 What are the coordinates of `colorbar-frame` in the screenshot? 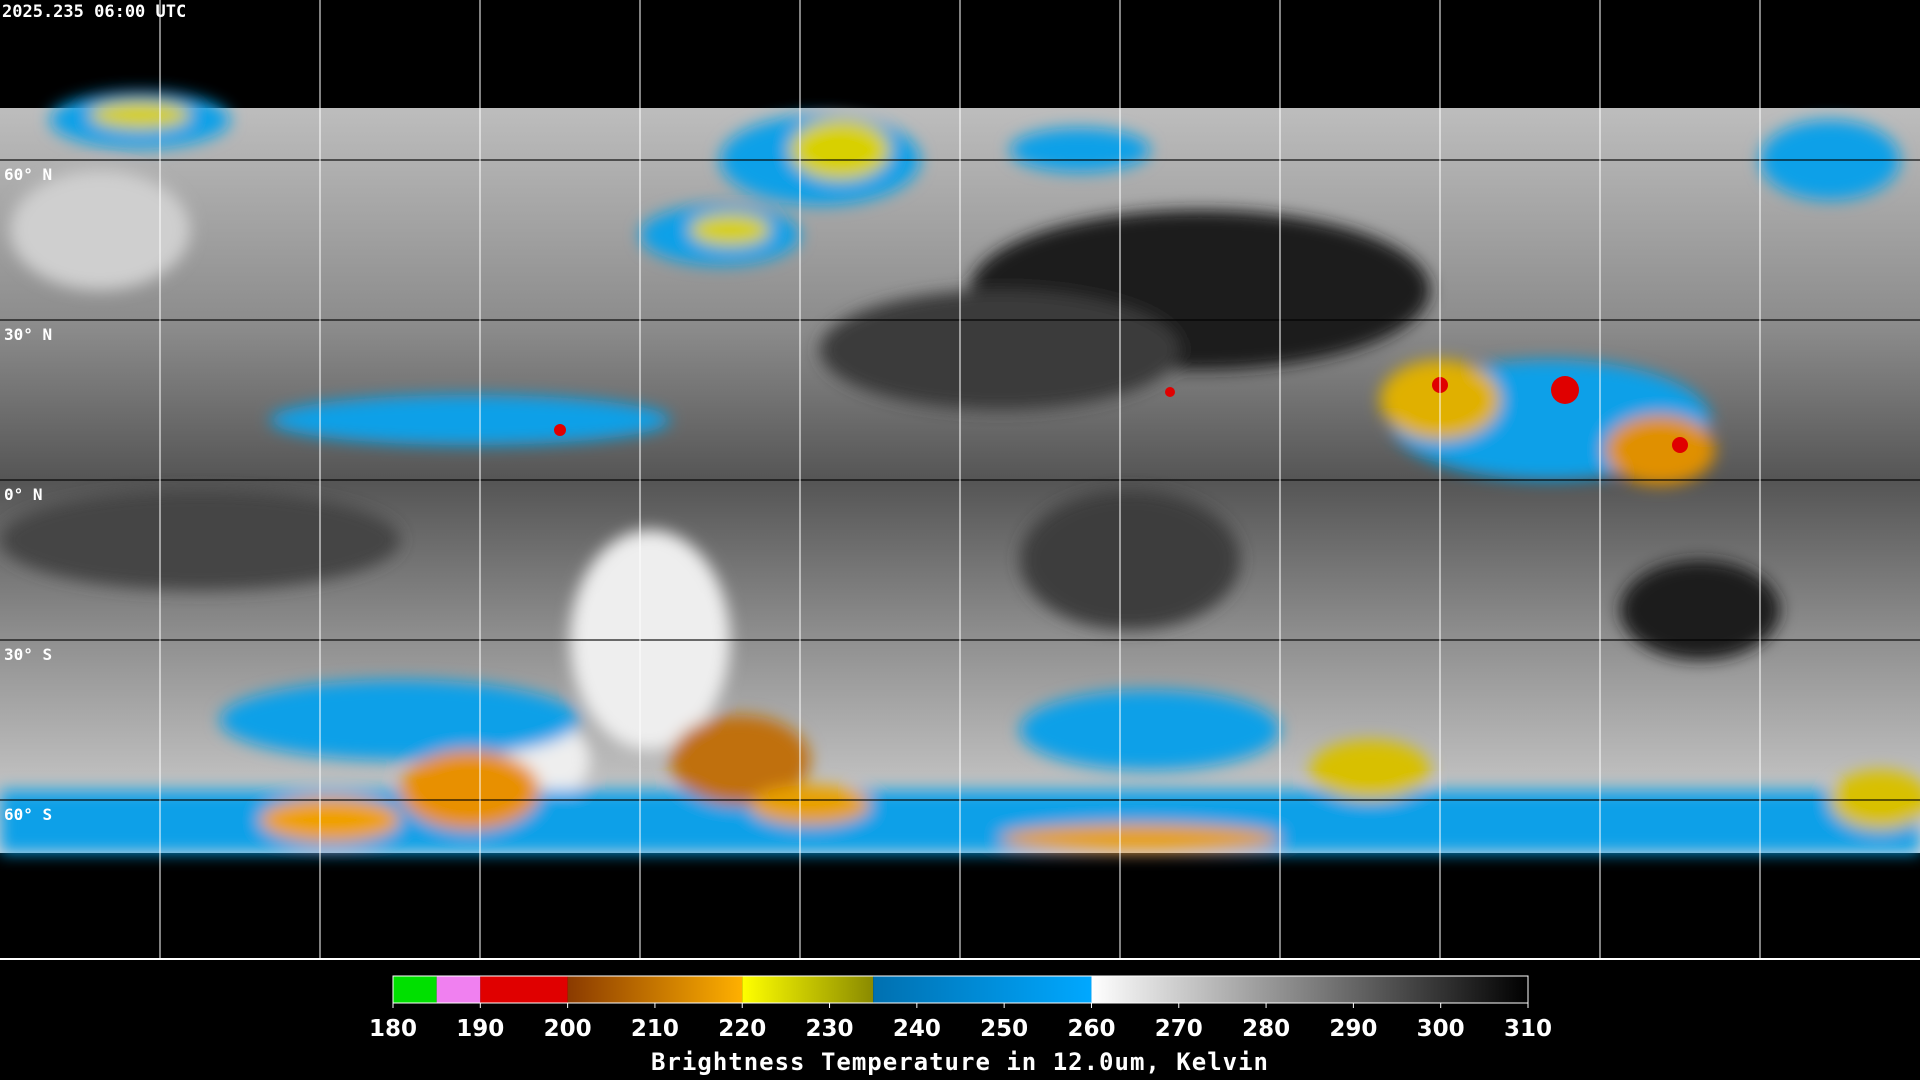 It's located at (960, 989).